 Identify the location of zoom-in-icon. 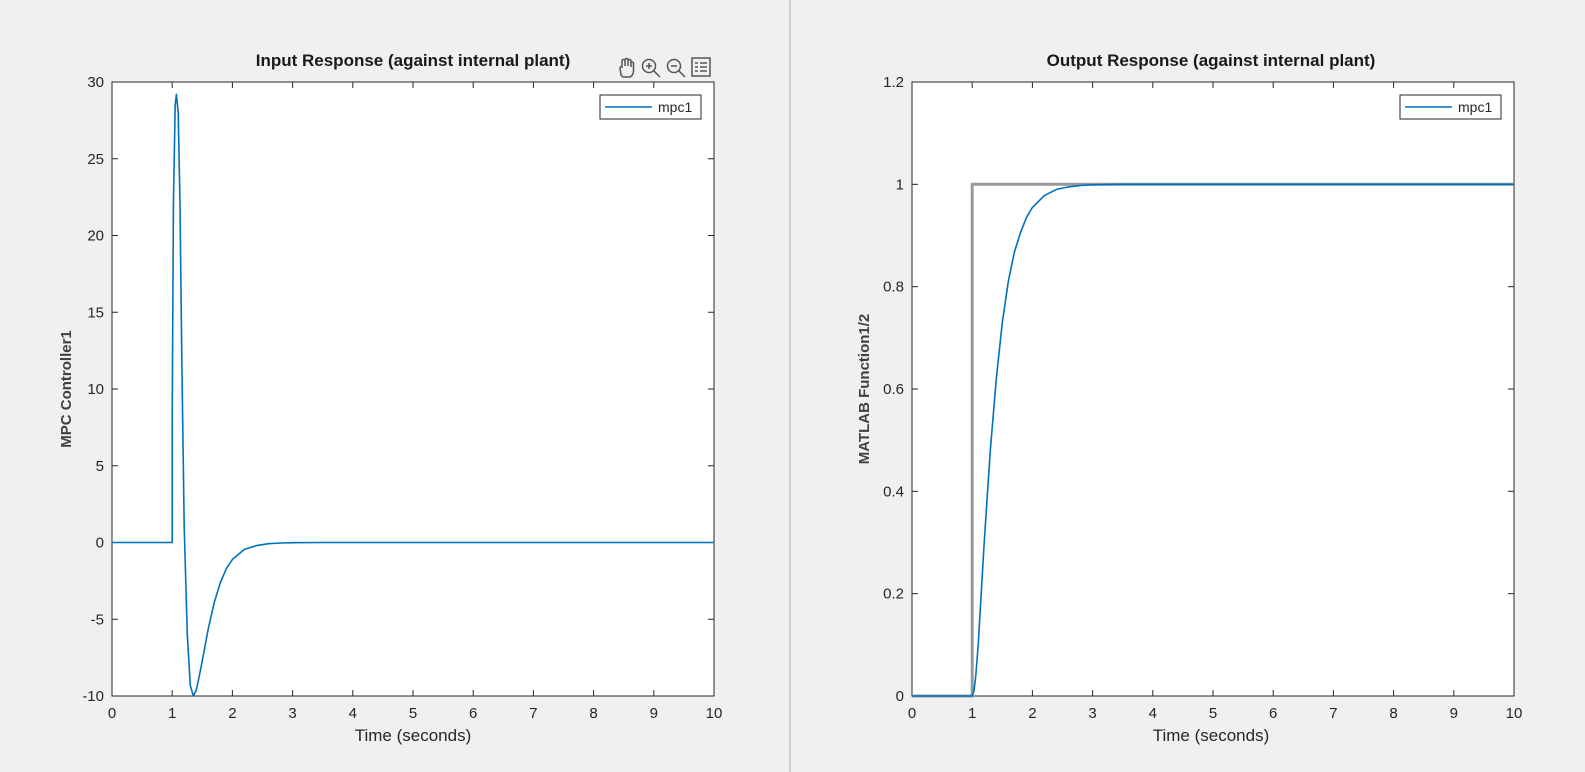
(651, 68).